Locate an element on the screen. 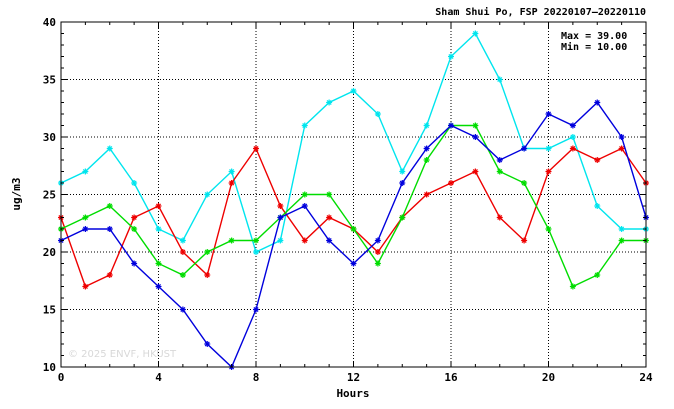 Image resolution: width=674 pixels, height=409 pixels. y-tick-label: 10 is located at coordinates (49, 367).